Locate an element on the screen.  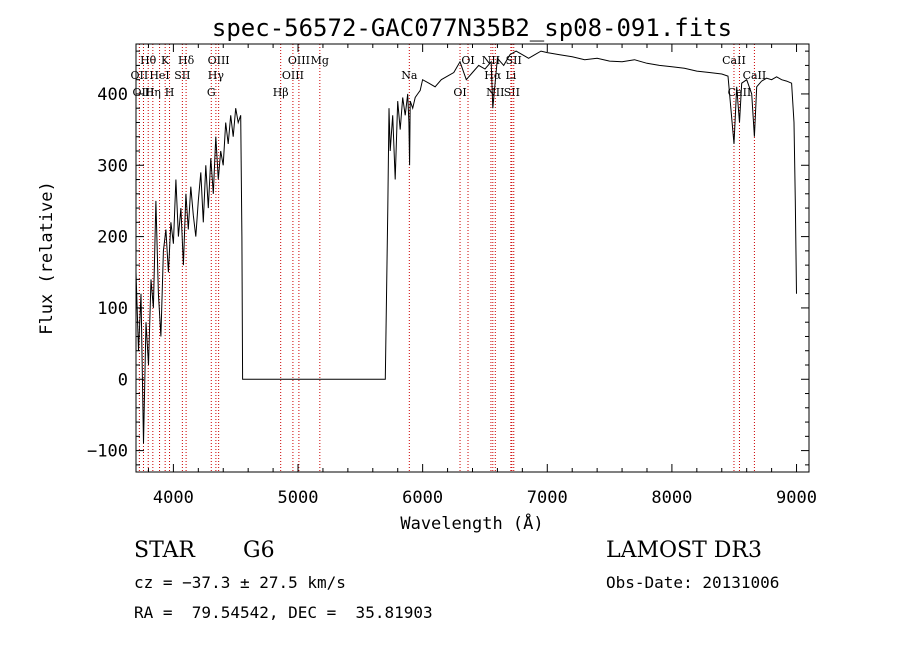
line-label: H is located at coordinates (170, 92).